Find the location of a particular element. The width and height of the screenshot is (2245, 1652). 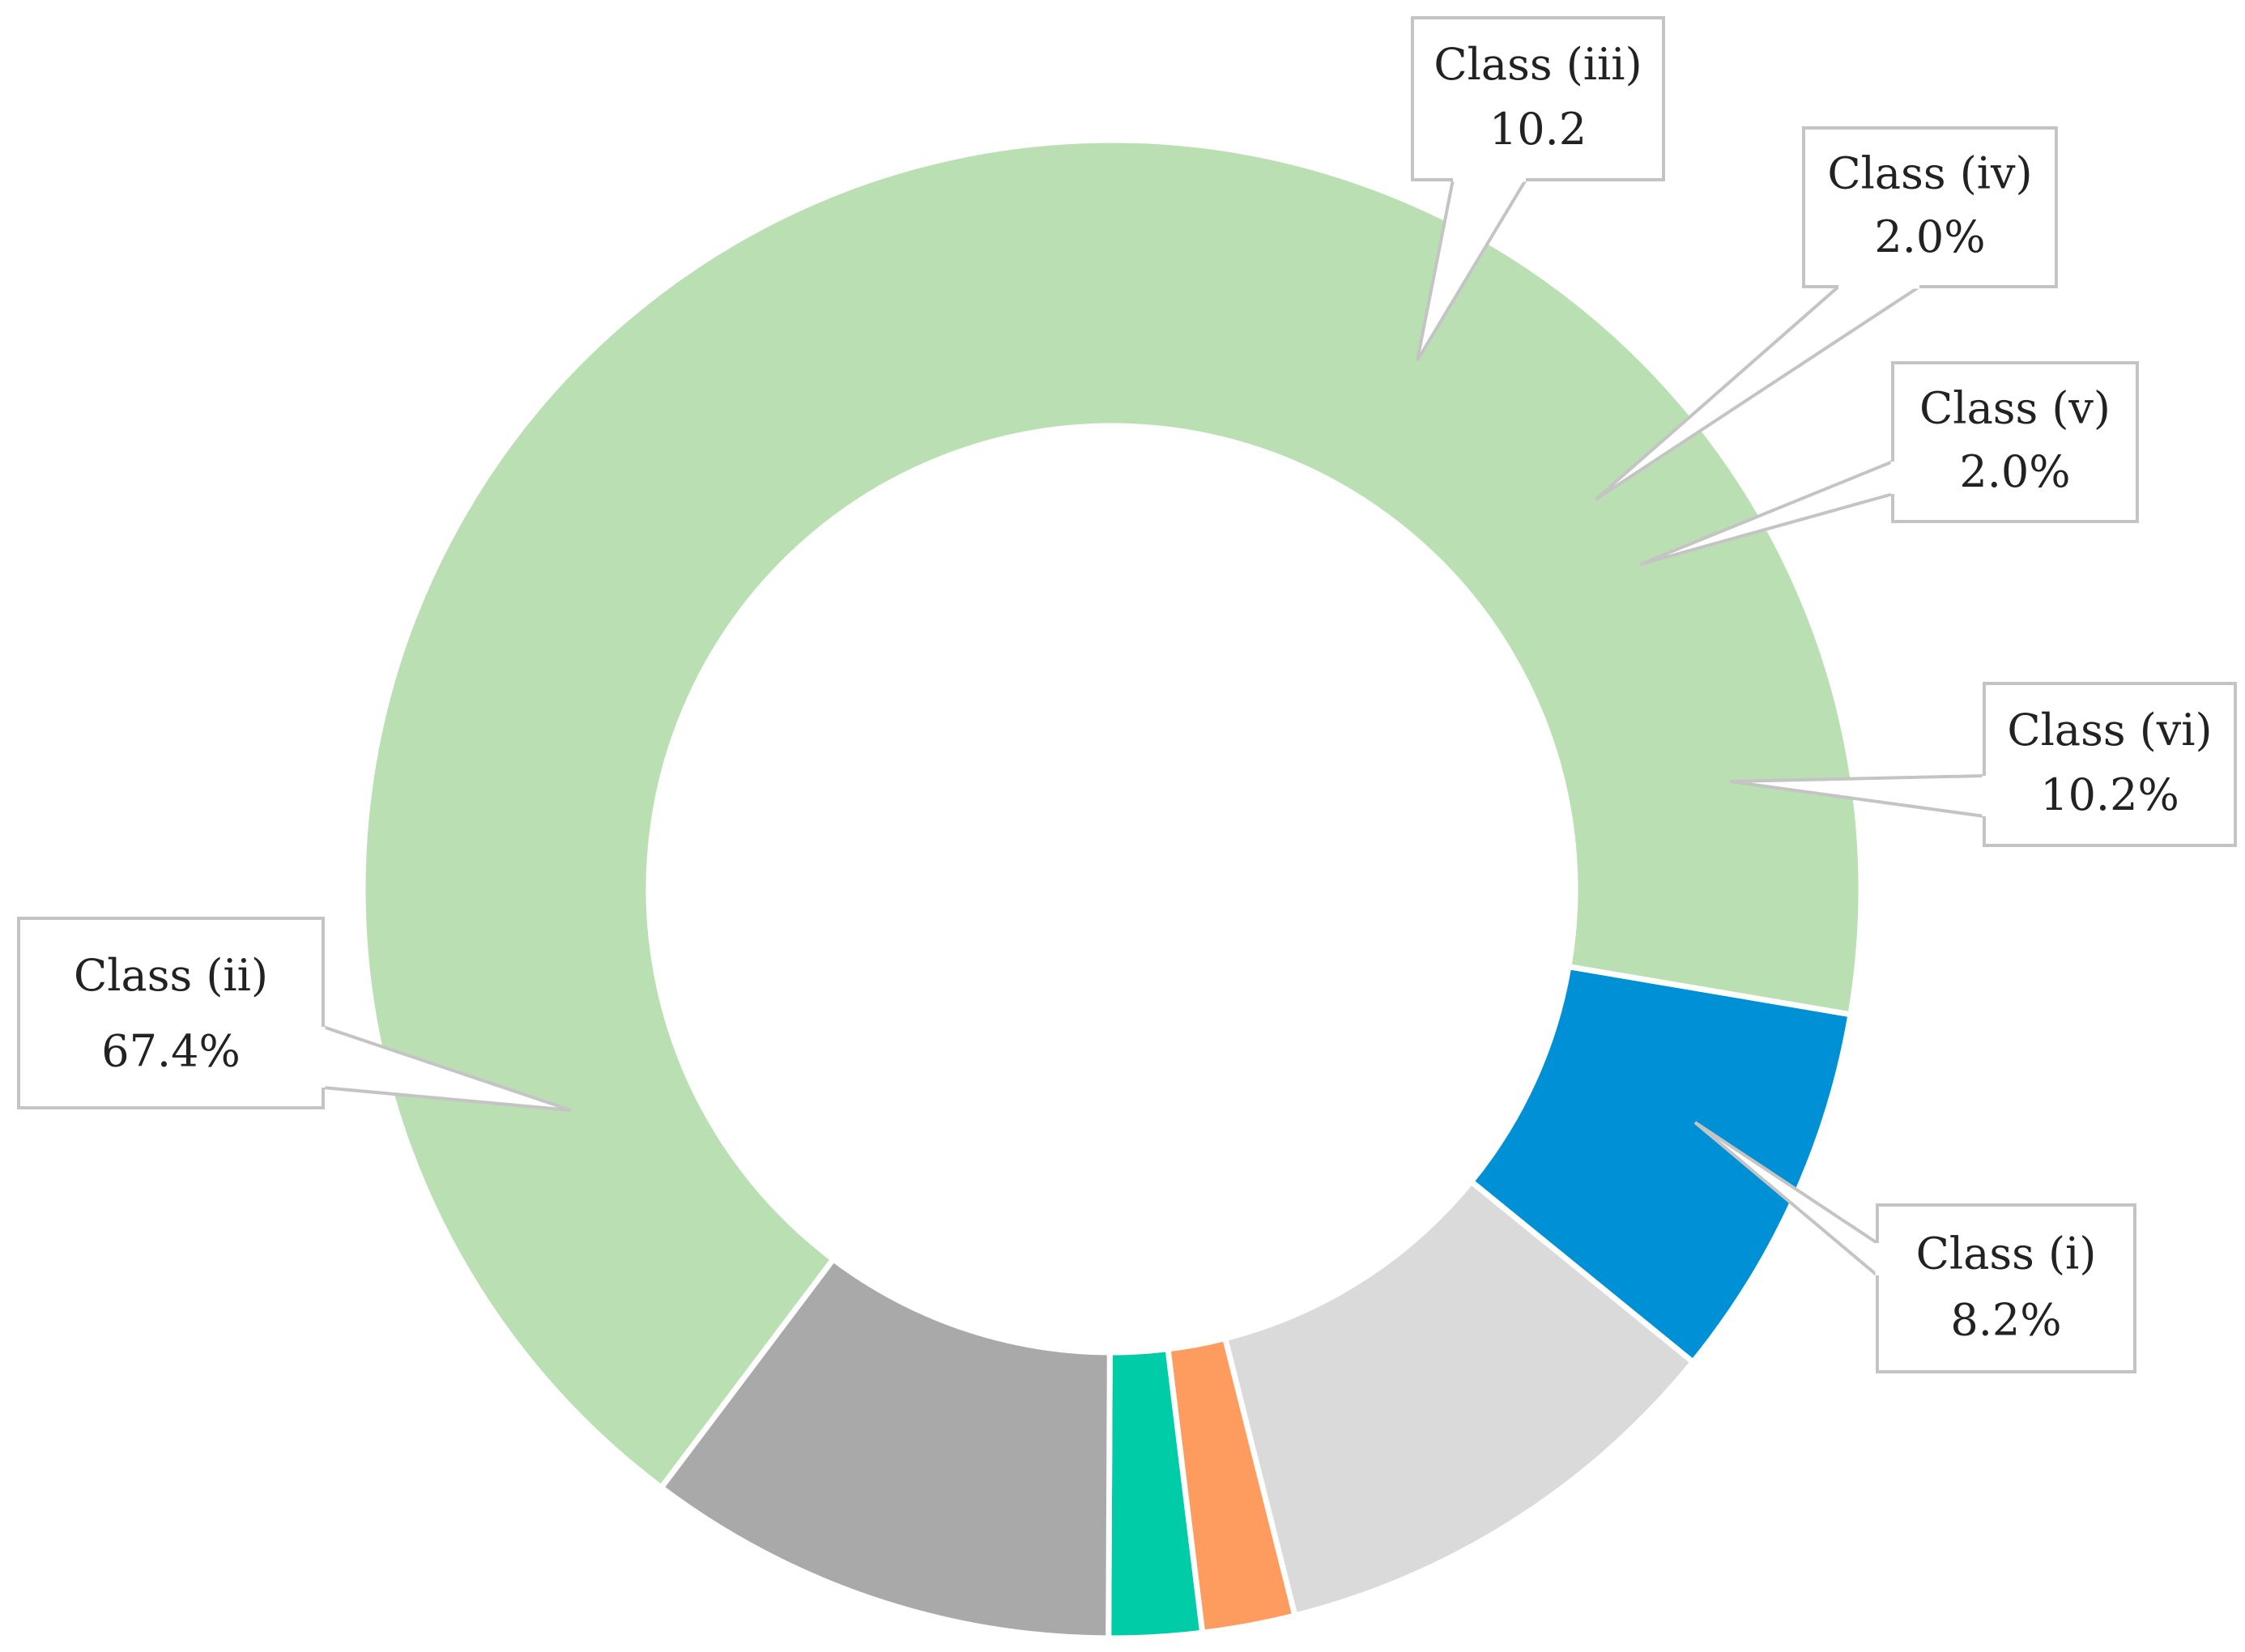

callout-class-vi: Class (vi) 10.2% is located at coordinates (1983, 764).